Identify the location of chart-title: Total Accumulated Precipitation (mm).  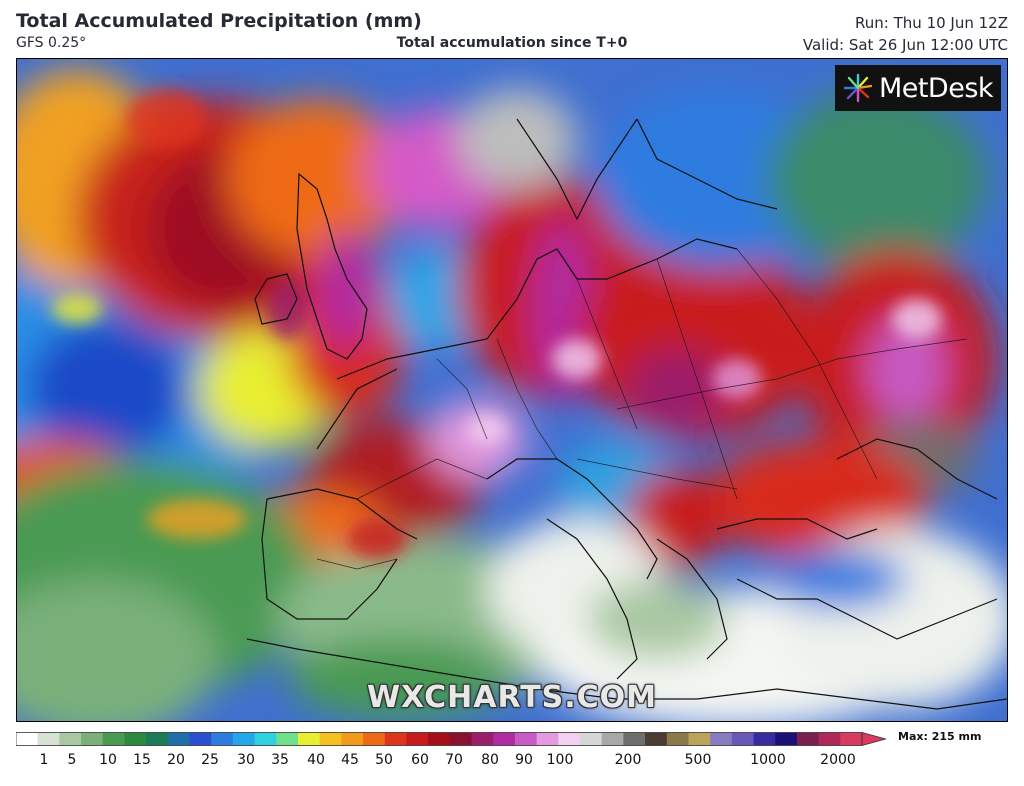
(219, 21).